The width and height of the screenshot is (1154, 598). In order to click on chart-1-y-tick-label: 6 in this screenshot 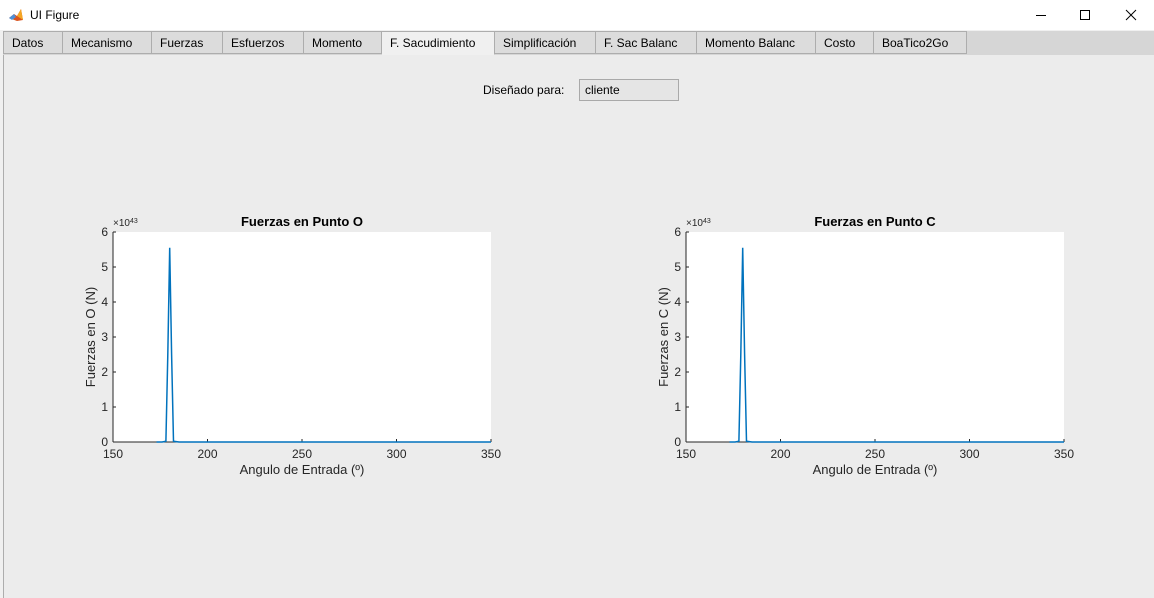, I will do `click(677, 232)`.